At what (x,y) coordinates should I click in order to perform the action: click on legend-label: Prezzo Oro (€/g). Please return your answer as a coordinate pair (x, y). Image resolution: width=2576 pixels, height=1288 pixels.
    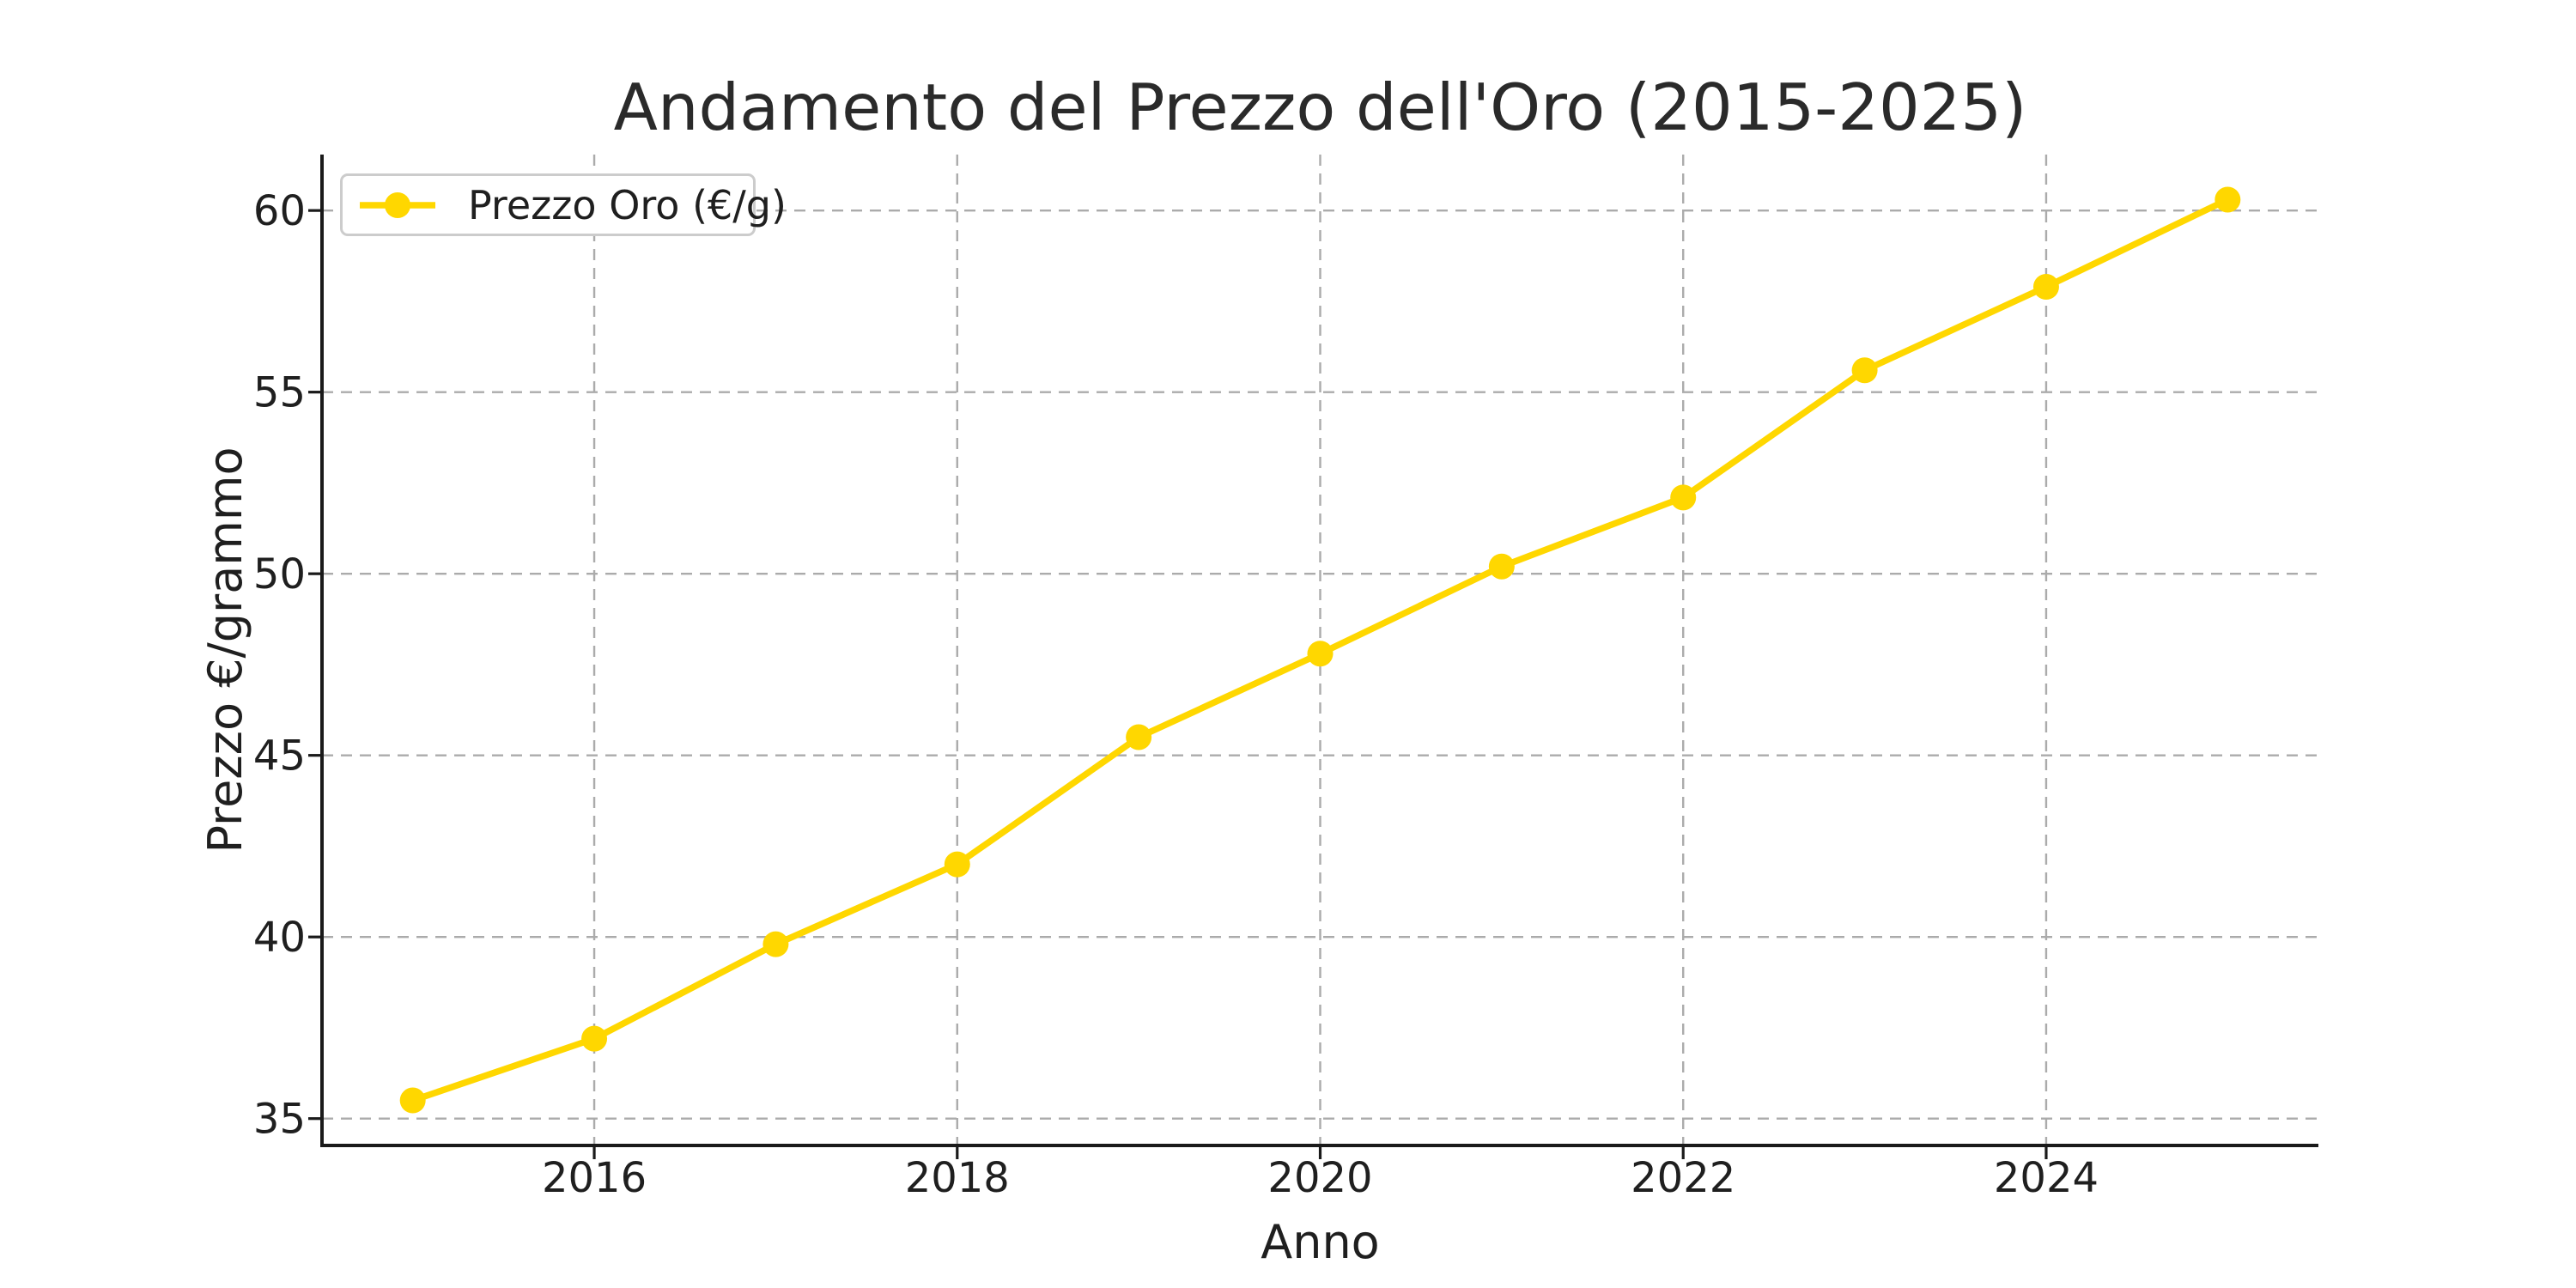
    Looking at the image, I should click on (627, 204).